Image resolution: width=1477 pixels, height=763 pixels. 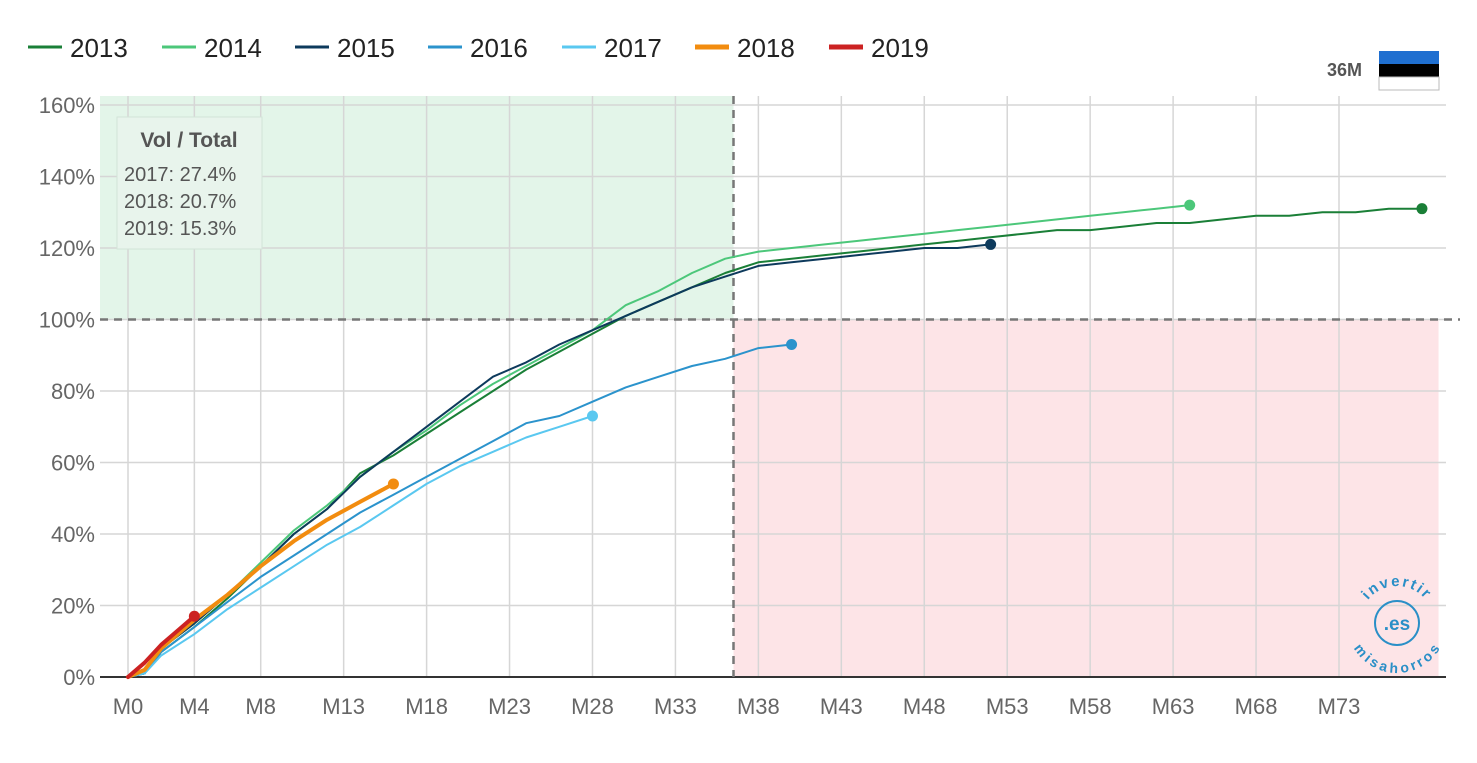 I want to click on x-tick-M38: M38, so click(x=758, y=706).